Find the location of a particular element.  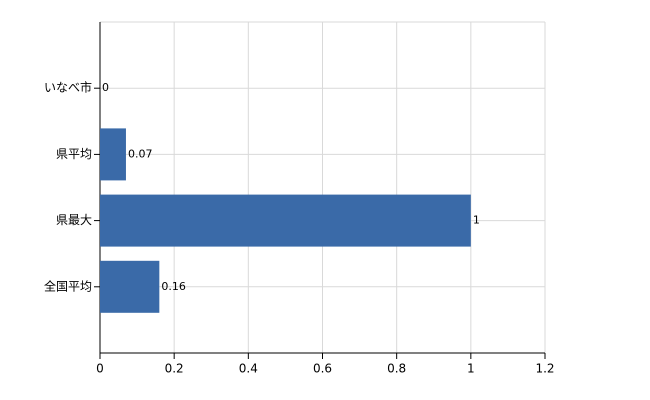

value-label: 1 is located at coordinates (476, 220).